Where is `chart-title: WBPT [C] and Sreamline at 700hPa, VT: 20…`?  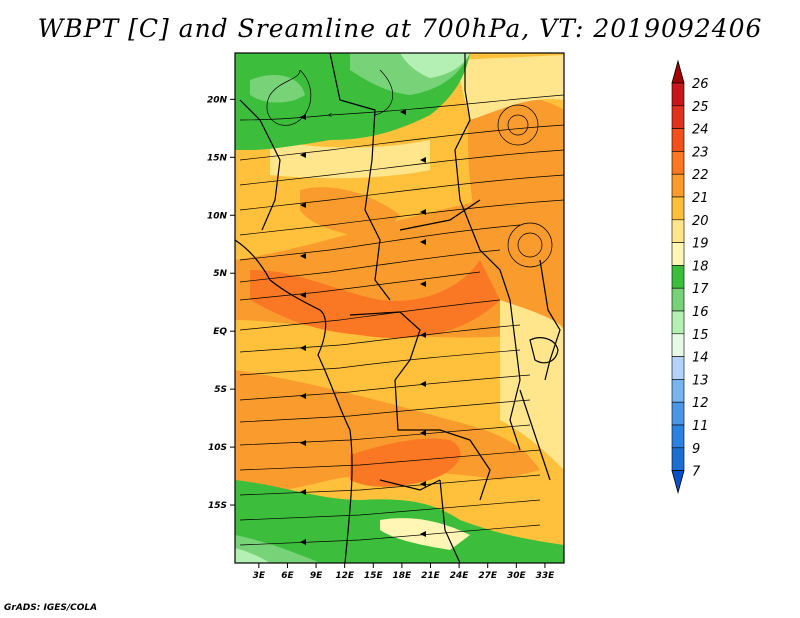
chart-title: WBPT [C] and Sreamline at 700hPa, VT: 20… is located at coordinates (400, 28).